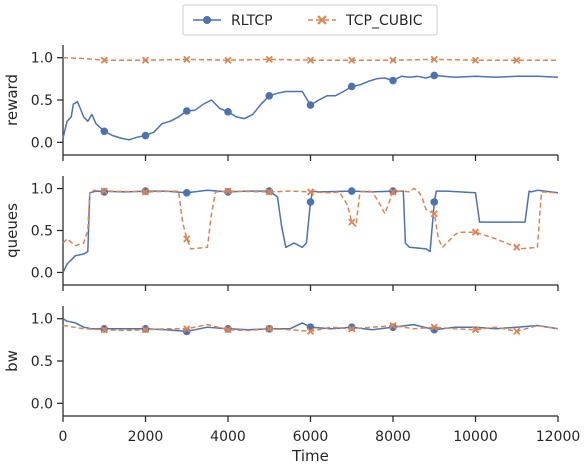  I want to click on x-tick-label: 12000, so click(558, 437).